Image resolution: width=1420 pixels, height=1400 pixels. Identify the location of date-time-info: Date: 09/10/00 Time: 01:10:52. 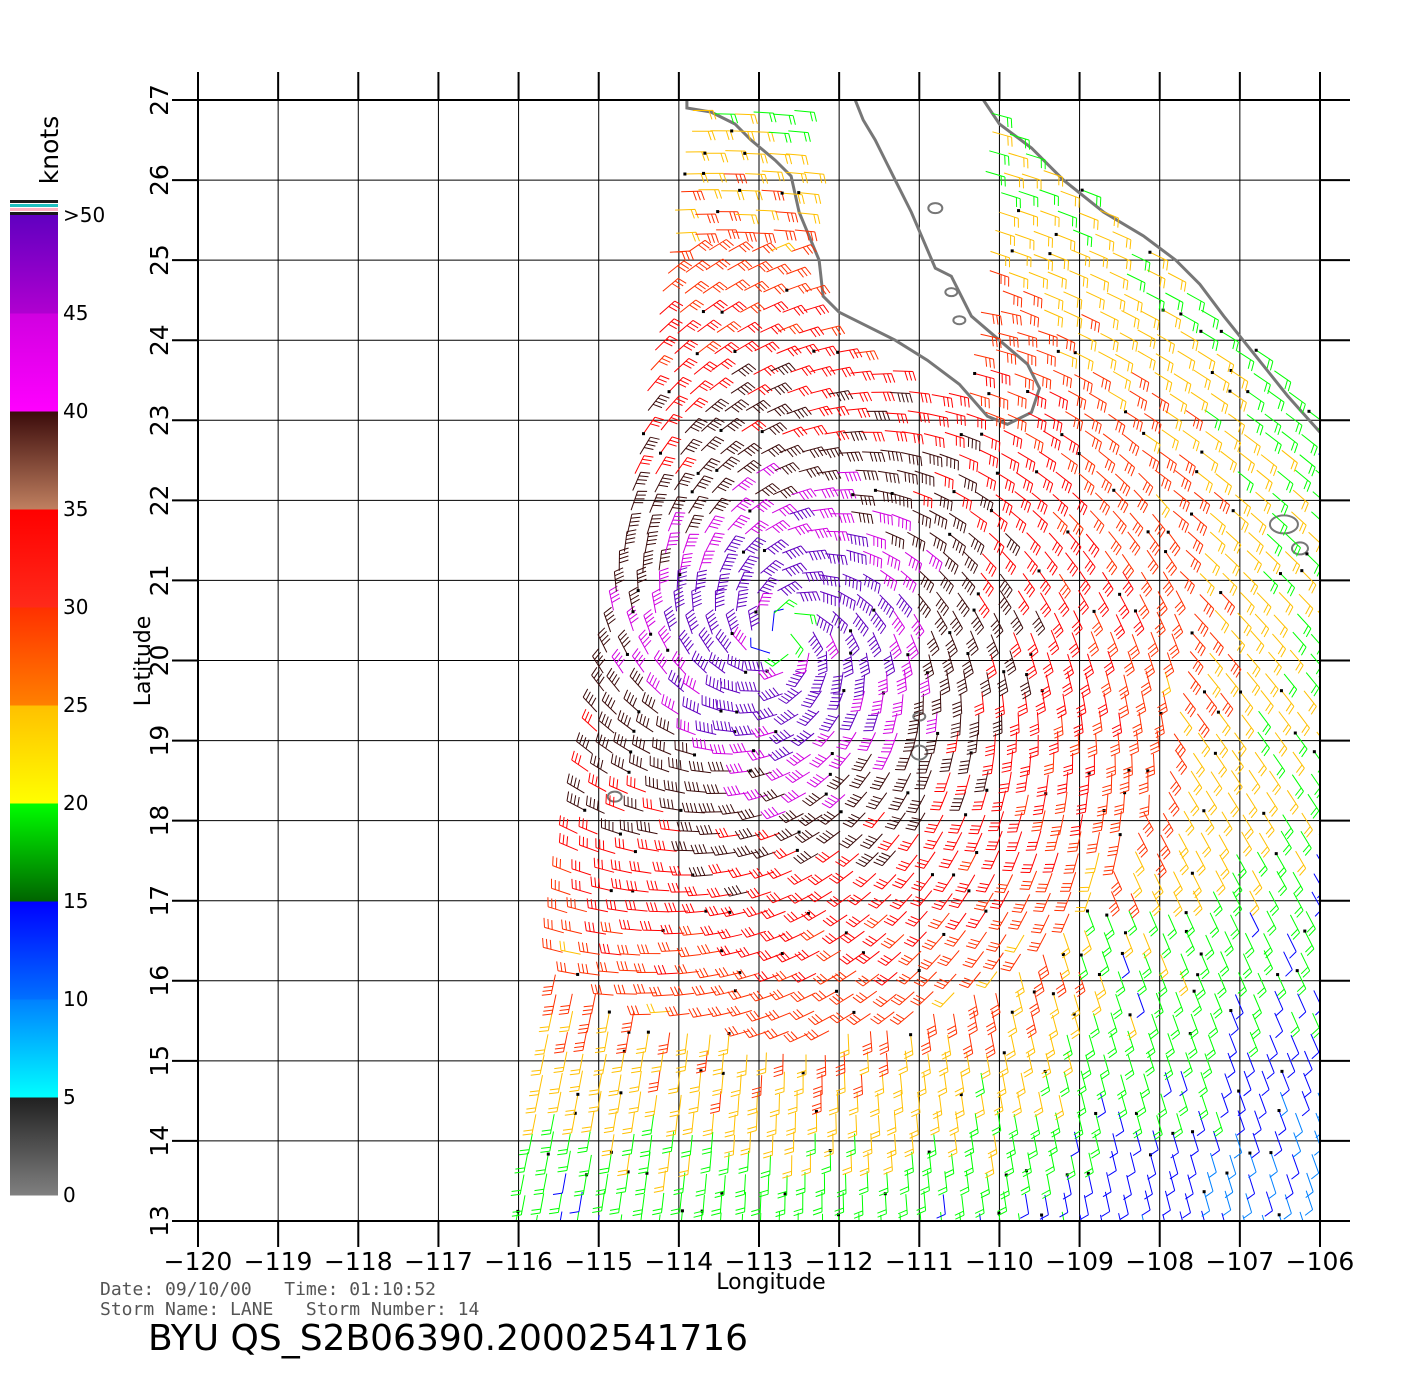
(268, 1289).